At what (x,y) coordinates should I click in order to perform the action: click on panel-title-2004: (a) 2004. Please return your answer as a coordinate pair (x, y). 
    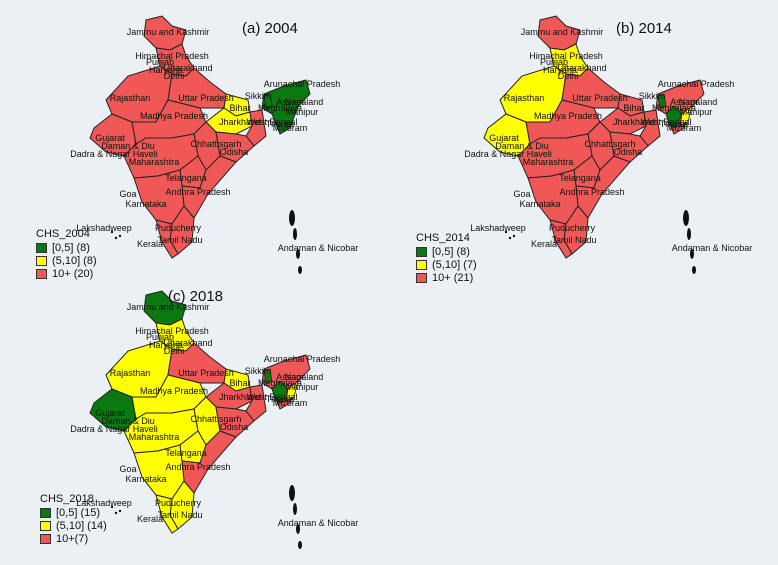
    Looking at the image, I should click on (270, 28).